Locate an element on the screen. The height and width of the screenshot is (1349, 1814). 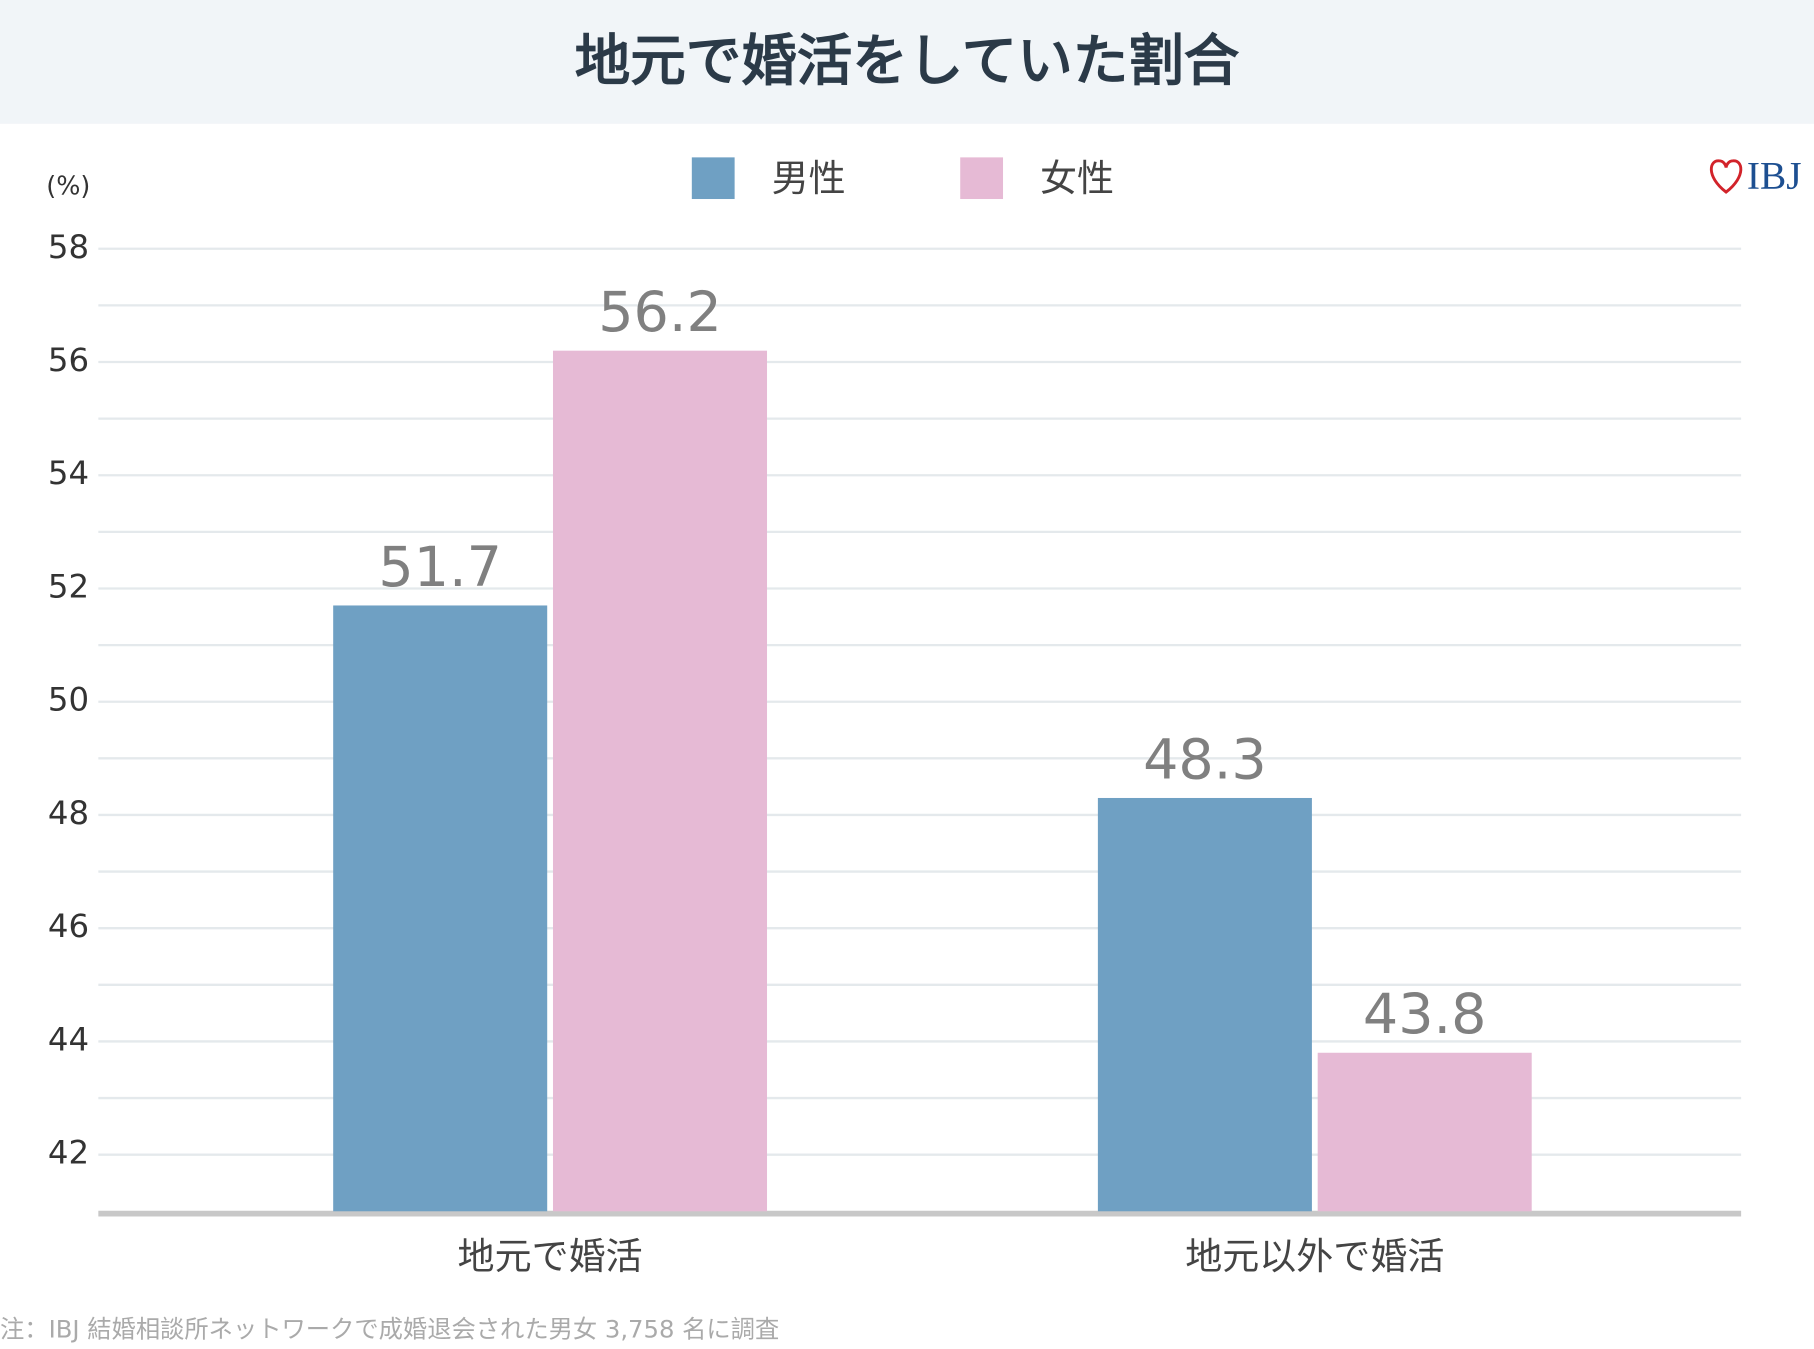
y-tick-label: 42 is located at coordinates (68, 1153).